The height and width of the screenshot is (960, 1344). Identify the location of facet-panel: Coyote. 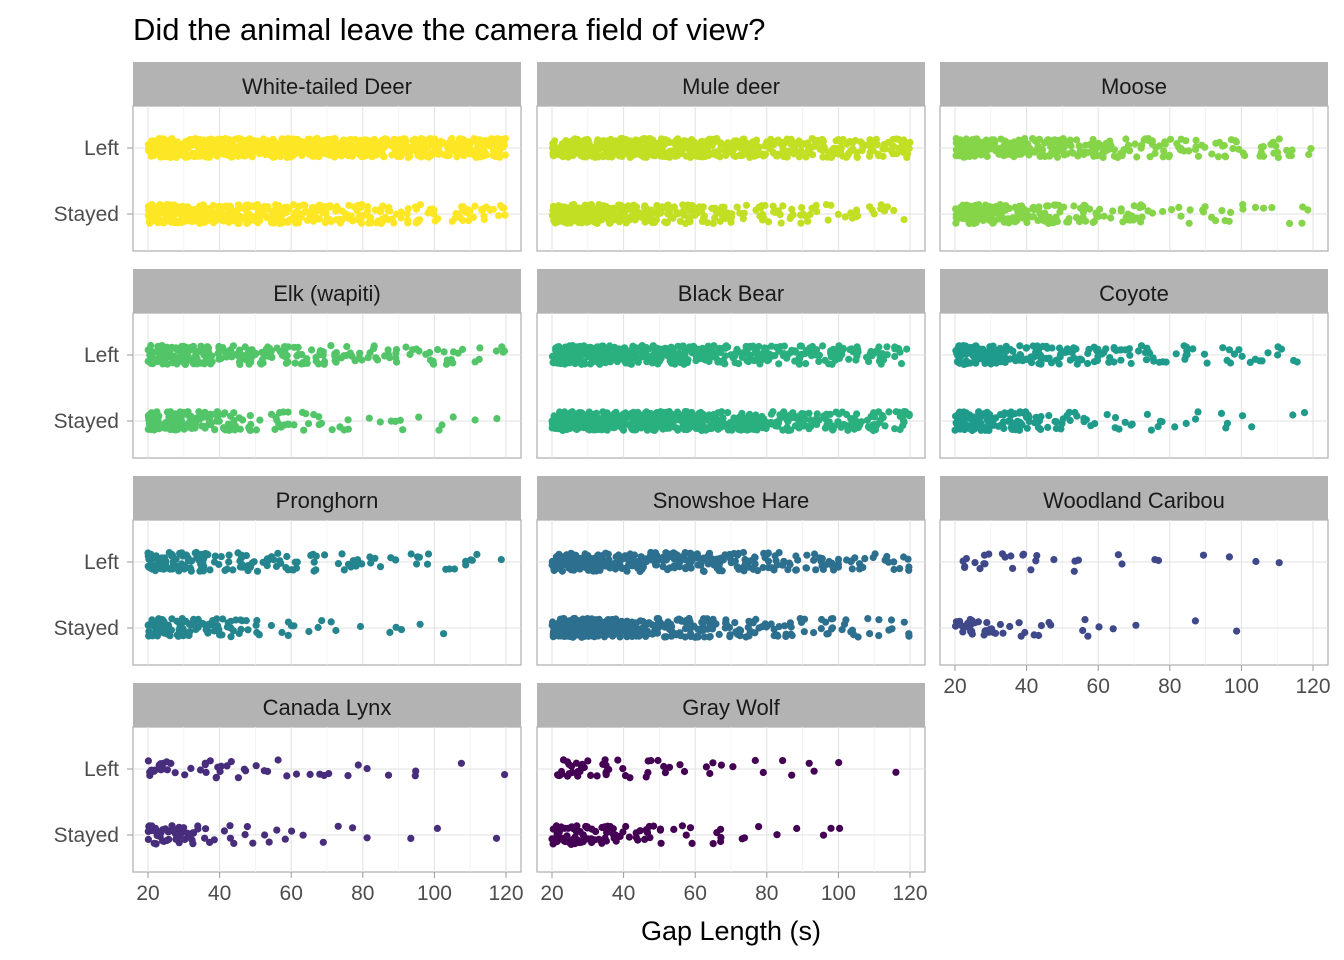
(1134, 364).